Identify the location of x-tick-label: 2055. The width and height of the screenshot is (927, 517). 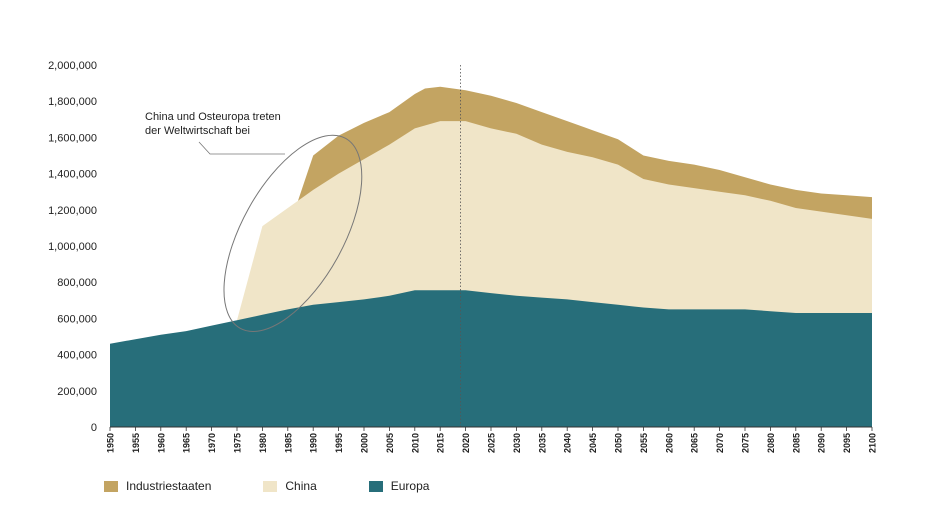
(644, 443).